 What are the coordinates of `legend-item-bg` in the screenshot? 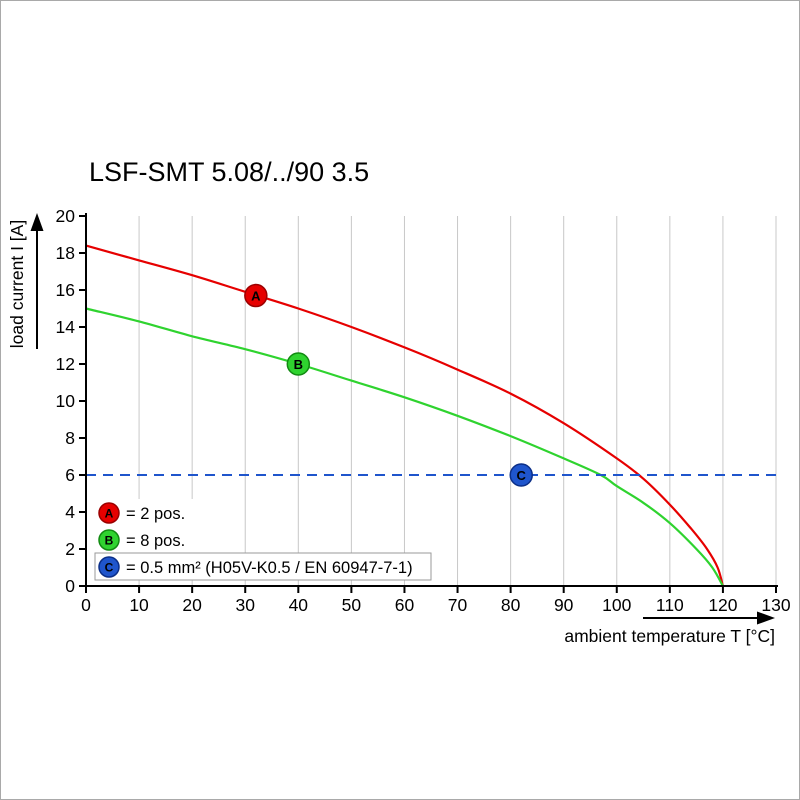 It's located at (263, 566).